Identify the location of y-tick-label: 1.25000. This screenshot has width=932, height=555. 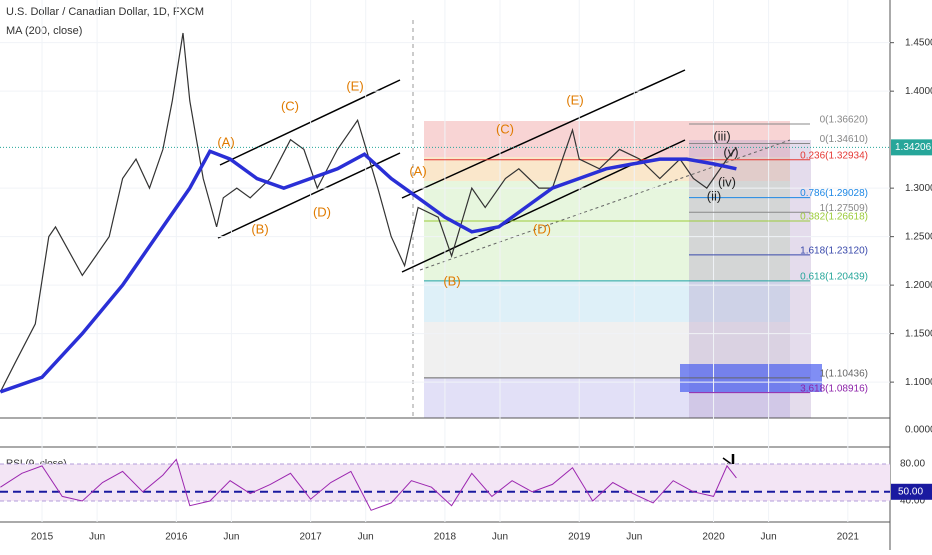
(918, 236).